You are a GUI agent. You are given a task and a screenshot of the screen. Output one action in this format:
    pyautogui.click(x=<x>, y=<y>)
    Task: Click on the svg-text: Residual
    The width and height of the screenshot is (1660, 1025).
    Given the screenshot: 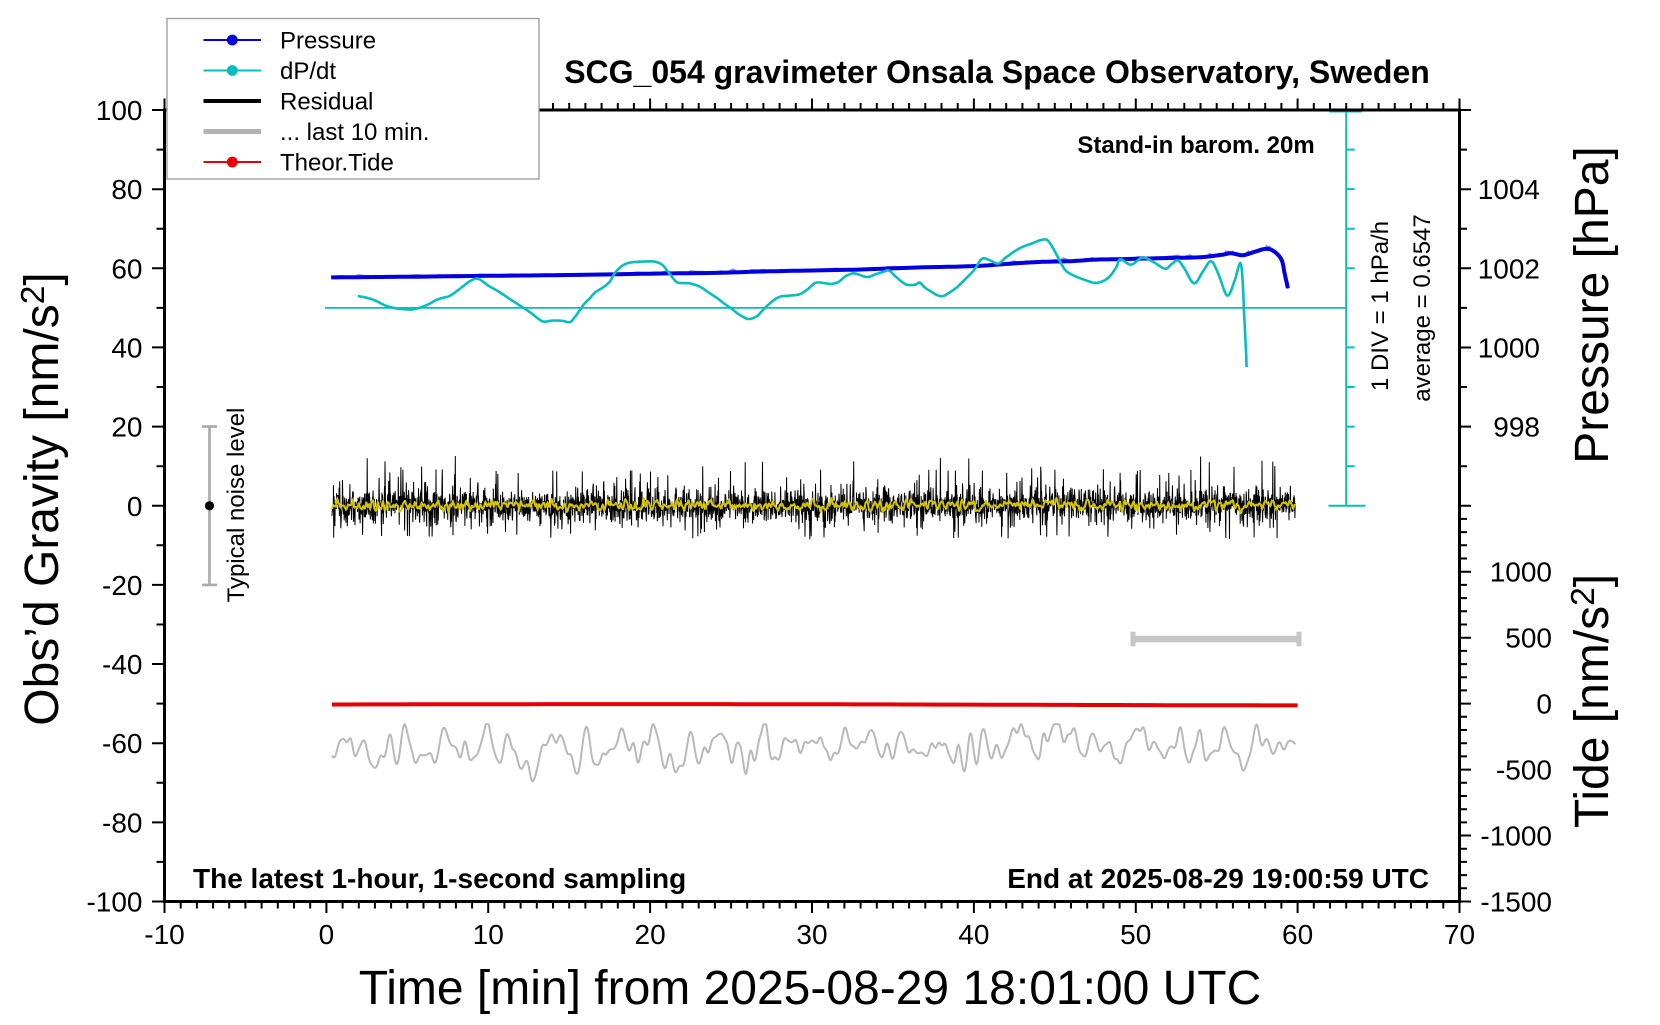 What is the action you would take?
    pyautogui.click(x=326, y=102)
    